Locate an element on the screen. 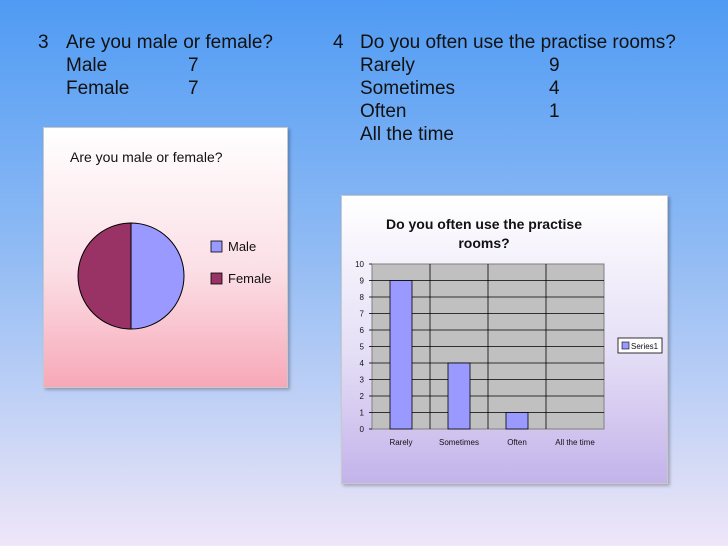 The width and height of the screenshot is (728, 546). y-tick-label: 1 is located at coordinates (362, 413).